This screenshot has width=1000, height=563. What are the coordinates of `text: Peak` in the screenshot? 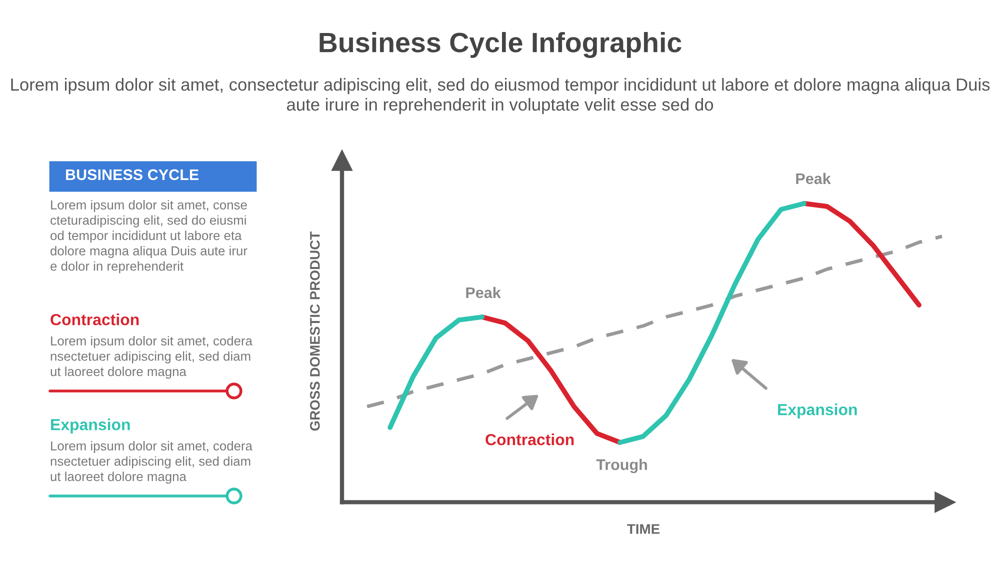 It's located at (813, 178).